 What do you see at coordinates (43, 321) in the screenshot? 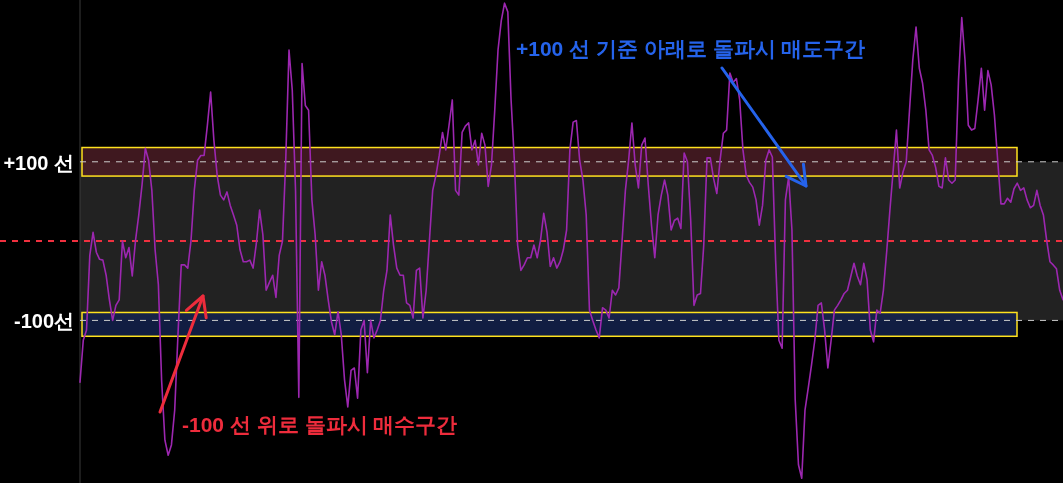
I see `y-tick-label: -100선` at bounding box center [43, 321].